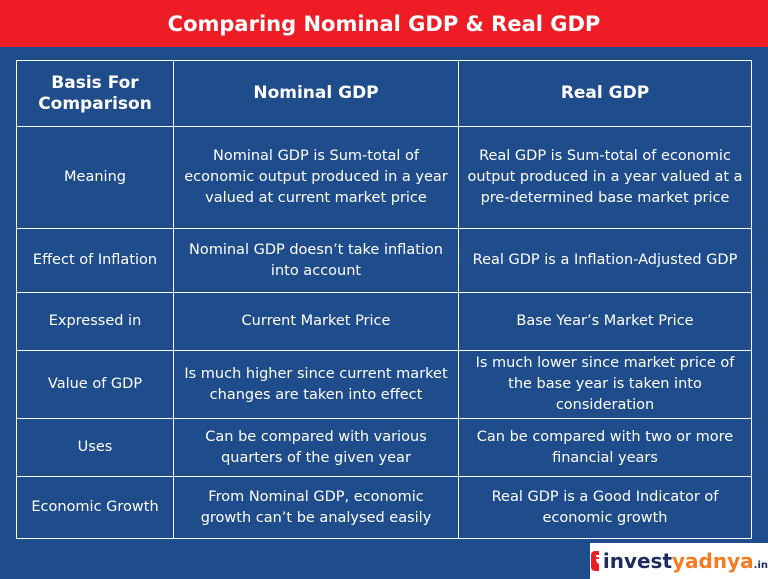 Image resolution: width=768 pixels, height=579 pixels. I want to click on table-head: Basis For Comparison Nominal GDP Real GDP, so click(384, 93).